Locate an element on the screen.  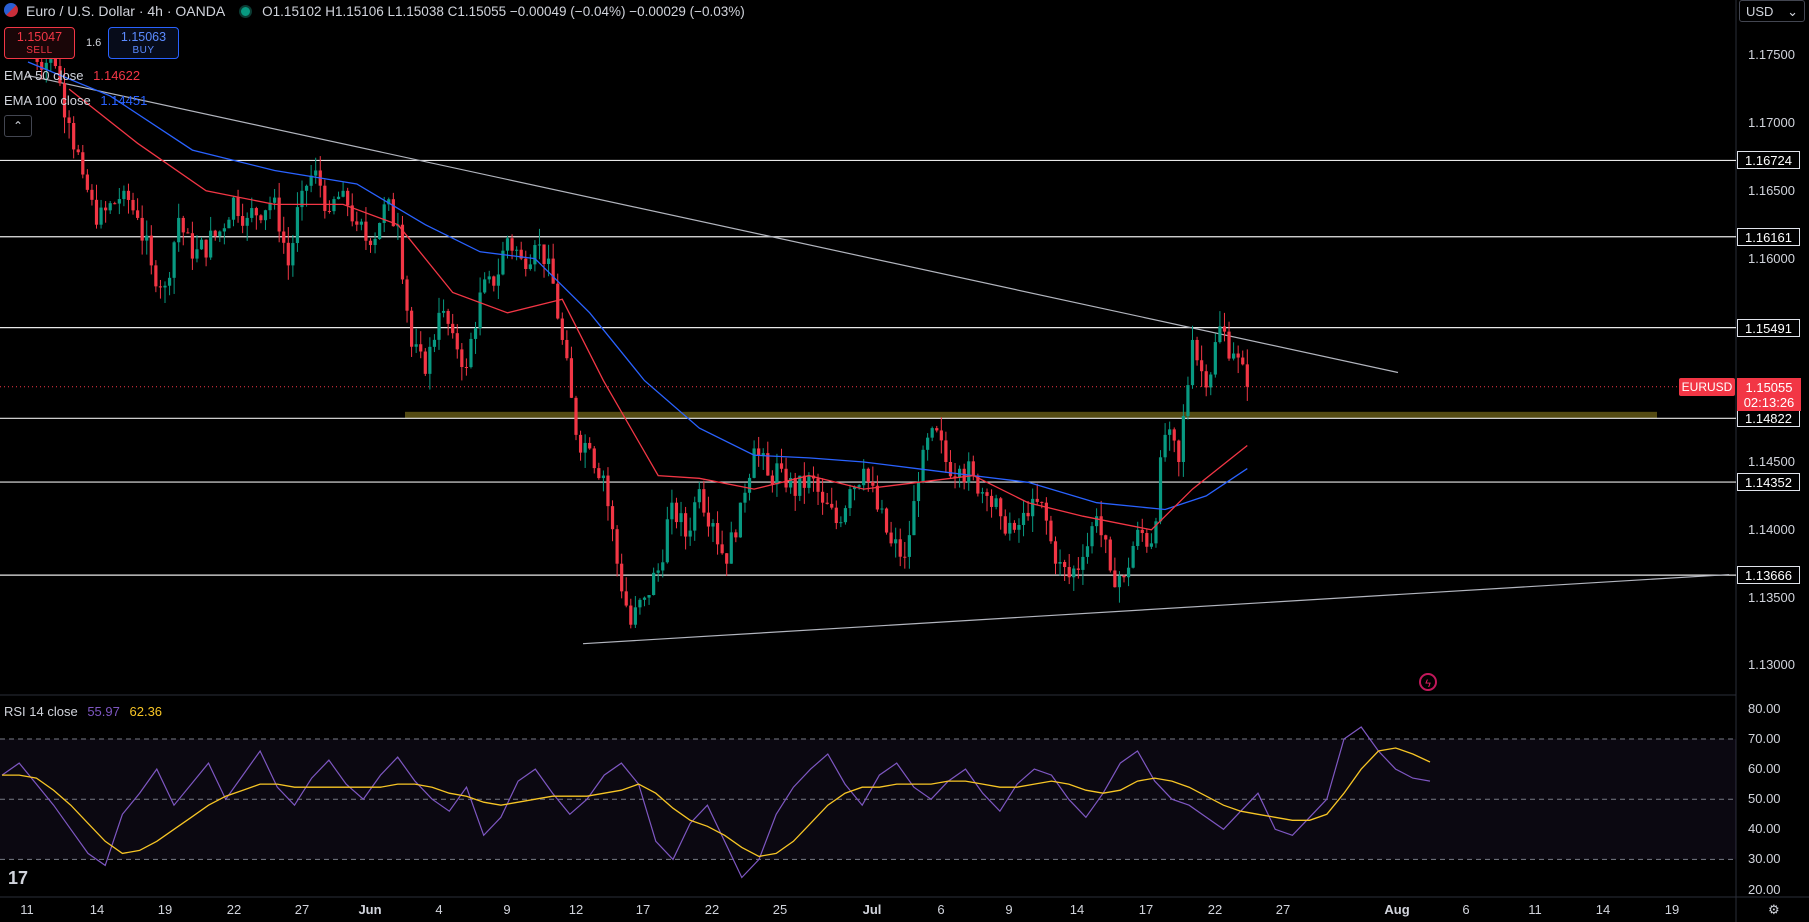
sell-button: 1.15047 SELL is located at coordinates (39, 43).